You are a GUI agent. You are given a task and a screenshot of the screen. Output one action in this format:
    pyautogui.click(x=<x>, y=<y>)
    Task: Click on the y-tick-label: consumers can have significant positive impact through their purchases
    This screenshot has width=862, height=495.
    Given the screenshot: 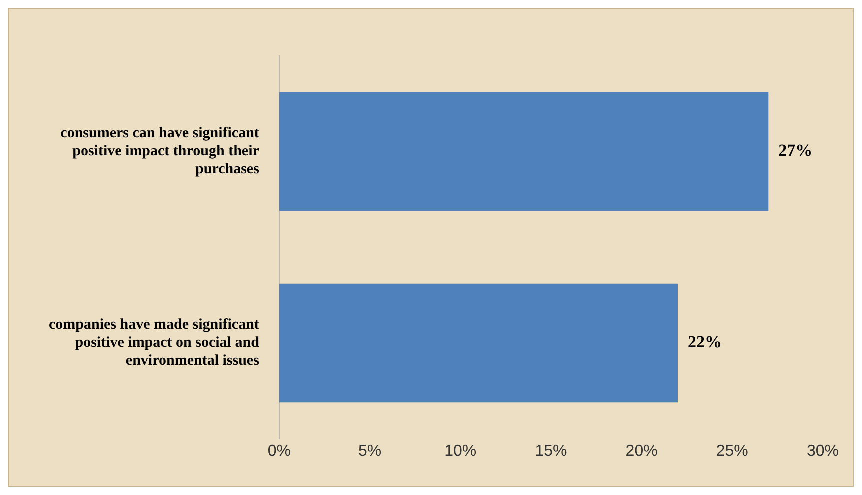 What is the action you would take?
    pyautogui.click(x=160, y=152)
    